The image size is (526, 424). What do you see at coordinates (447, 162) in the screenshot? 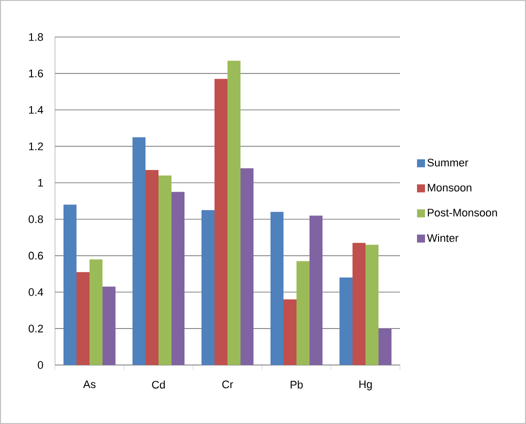
I see `legend-label: Summer` at bounding box center [447, 162].